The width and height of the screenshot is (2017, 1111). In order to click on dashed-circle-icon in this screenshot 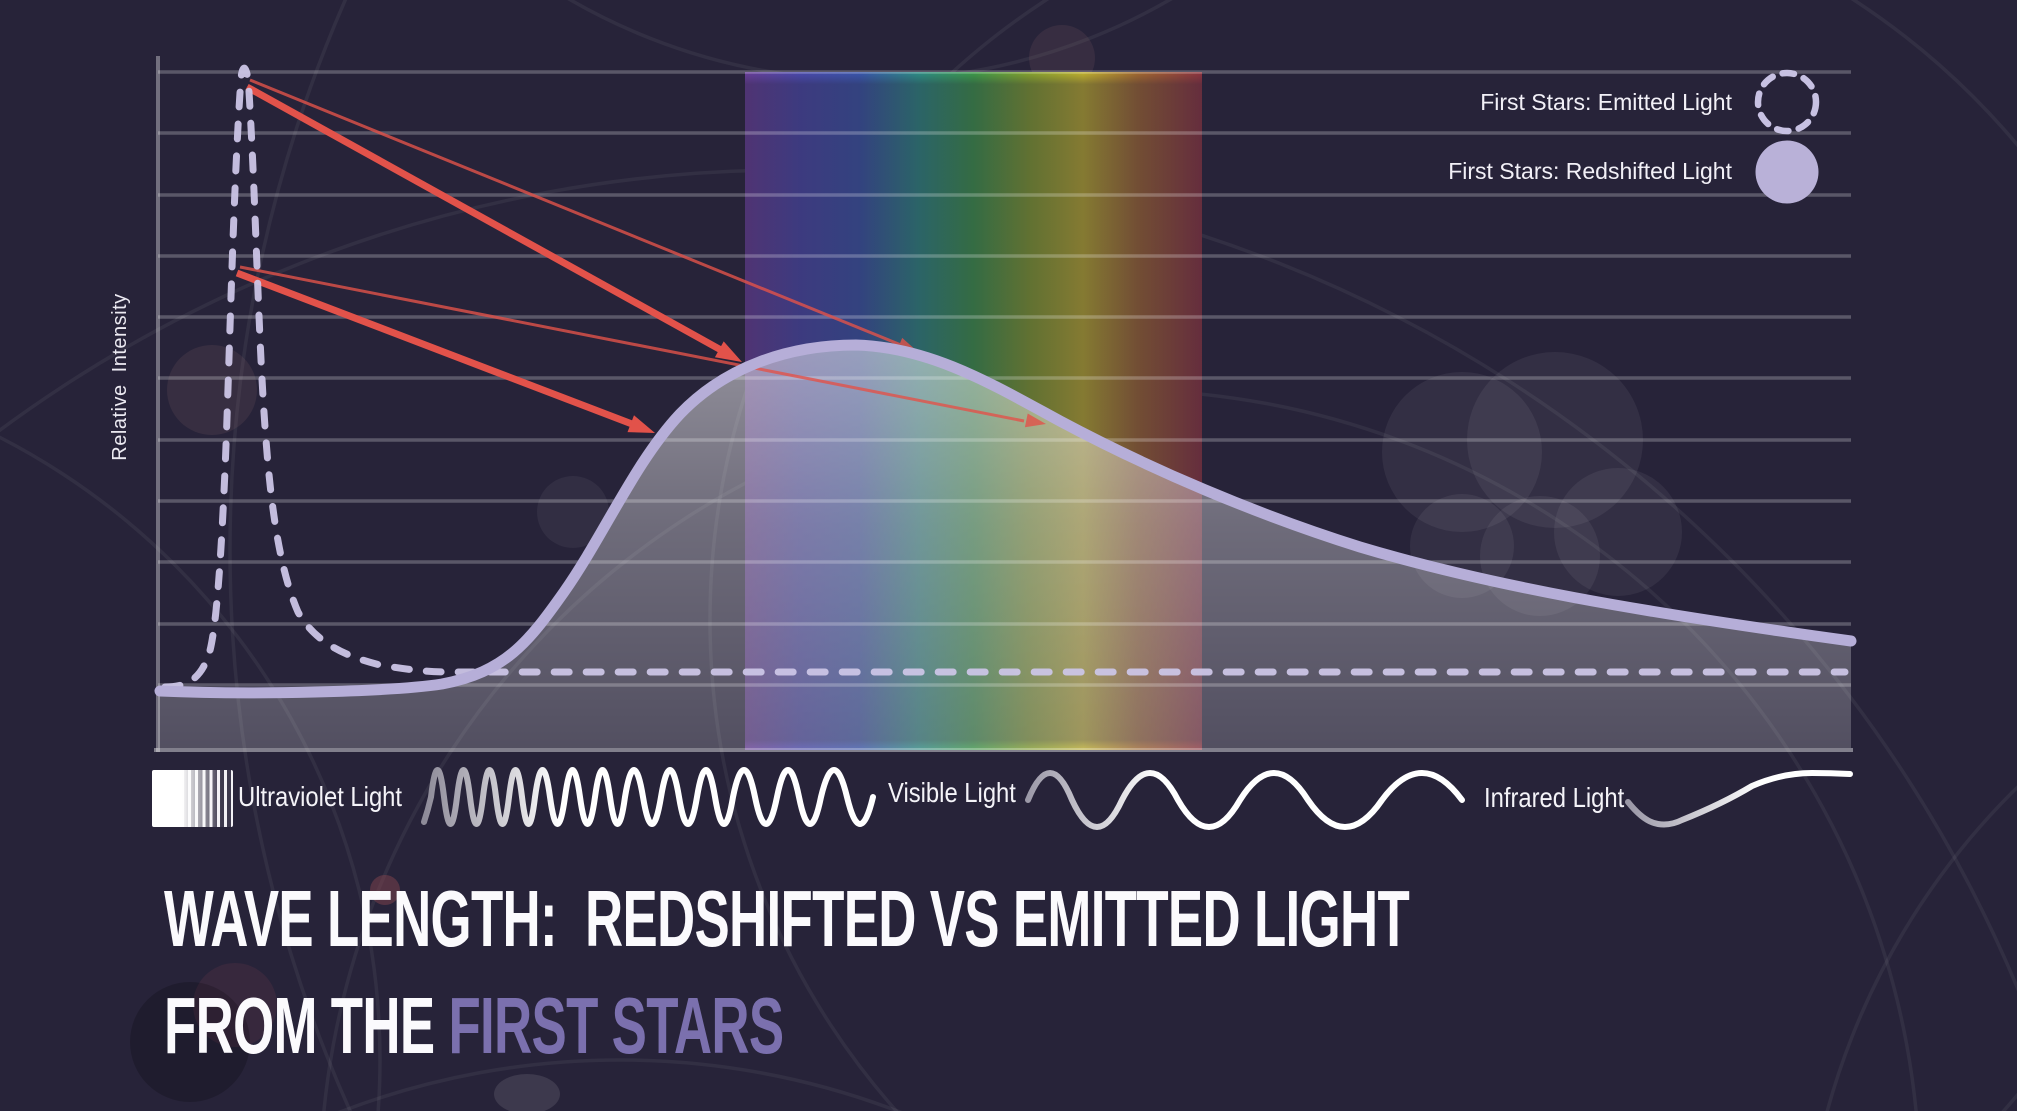, I will do `click(1787, 102)`.